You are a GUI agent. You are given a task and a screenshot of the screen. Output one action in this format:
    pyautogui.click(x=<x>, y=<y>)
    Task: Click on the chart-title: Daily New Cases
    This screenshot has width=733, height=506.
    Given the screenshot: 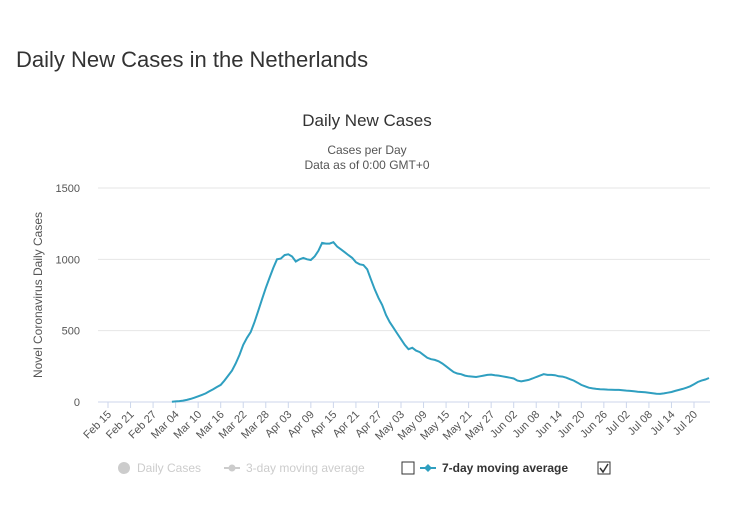 What is the action you would take?
    pyautogui.click(x=366, y=120)
    